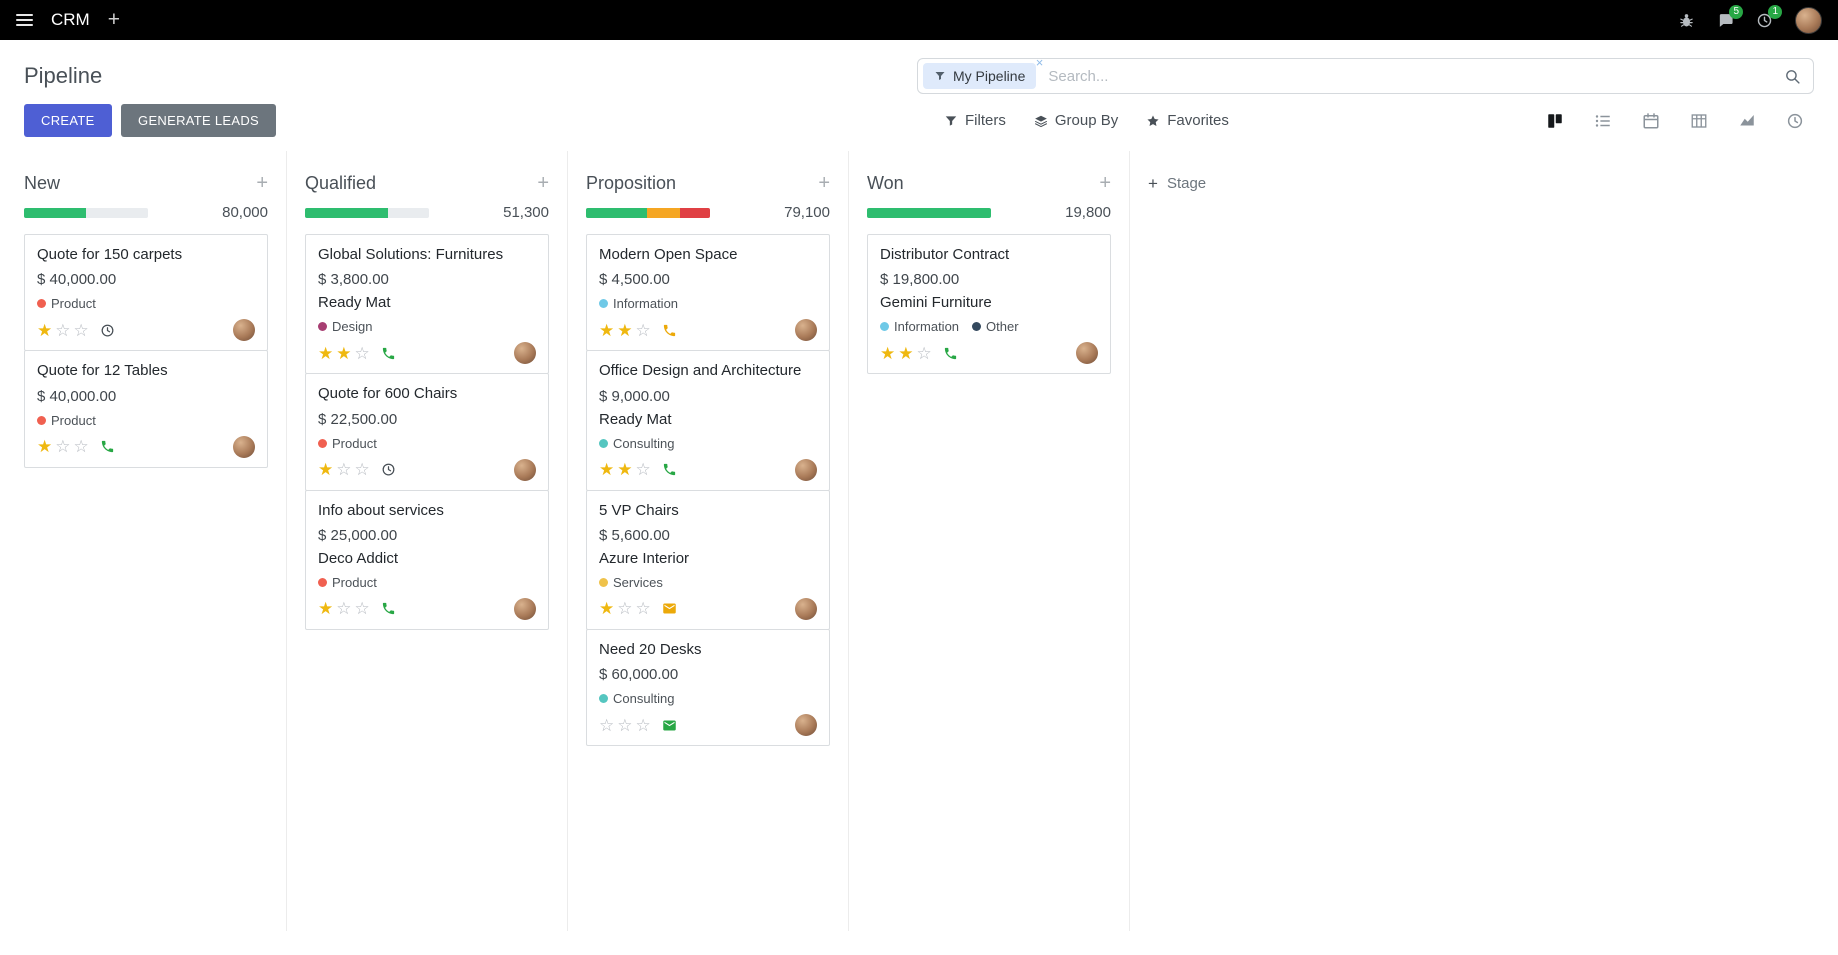 This screenshot has height=955, width=1838. What do you see at coordinates (634, 280) in the screenshot?
I see `card-amount: $ 4,500.00` at bounding box center [634, 280].